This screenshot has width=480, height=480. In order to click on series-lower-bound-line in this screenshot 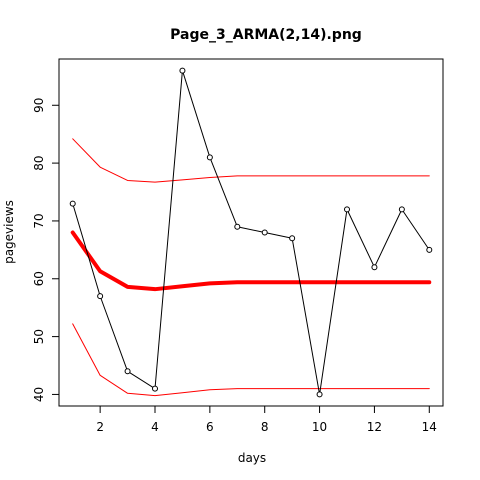, I will do `click(251, 360)`.